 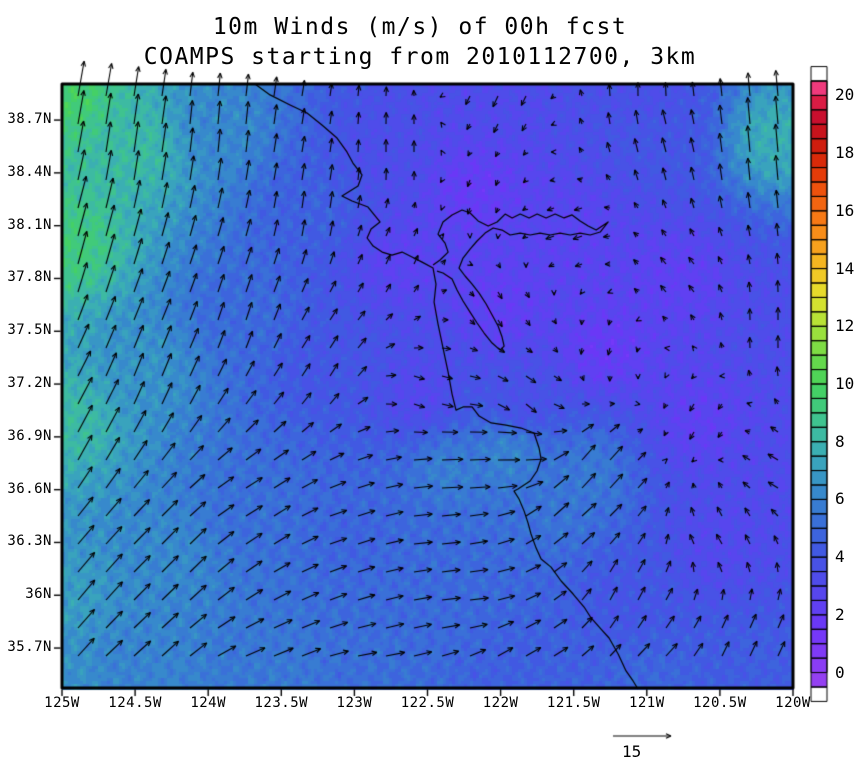 What do you see at coordinates (29, 171) in the screenshot?
I see `y-tick-label: 38.4N` at bounding box center [29, 171].